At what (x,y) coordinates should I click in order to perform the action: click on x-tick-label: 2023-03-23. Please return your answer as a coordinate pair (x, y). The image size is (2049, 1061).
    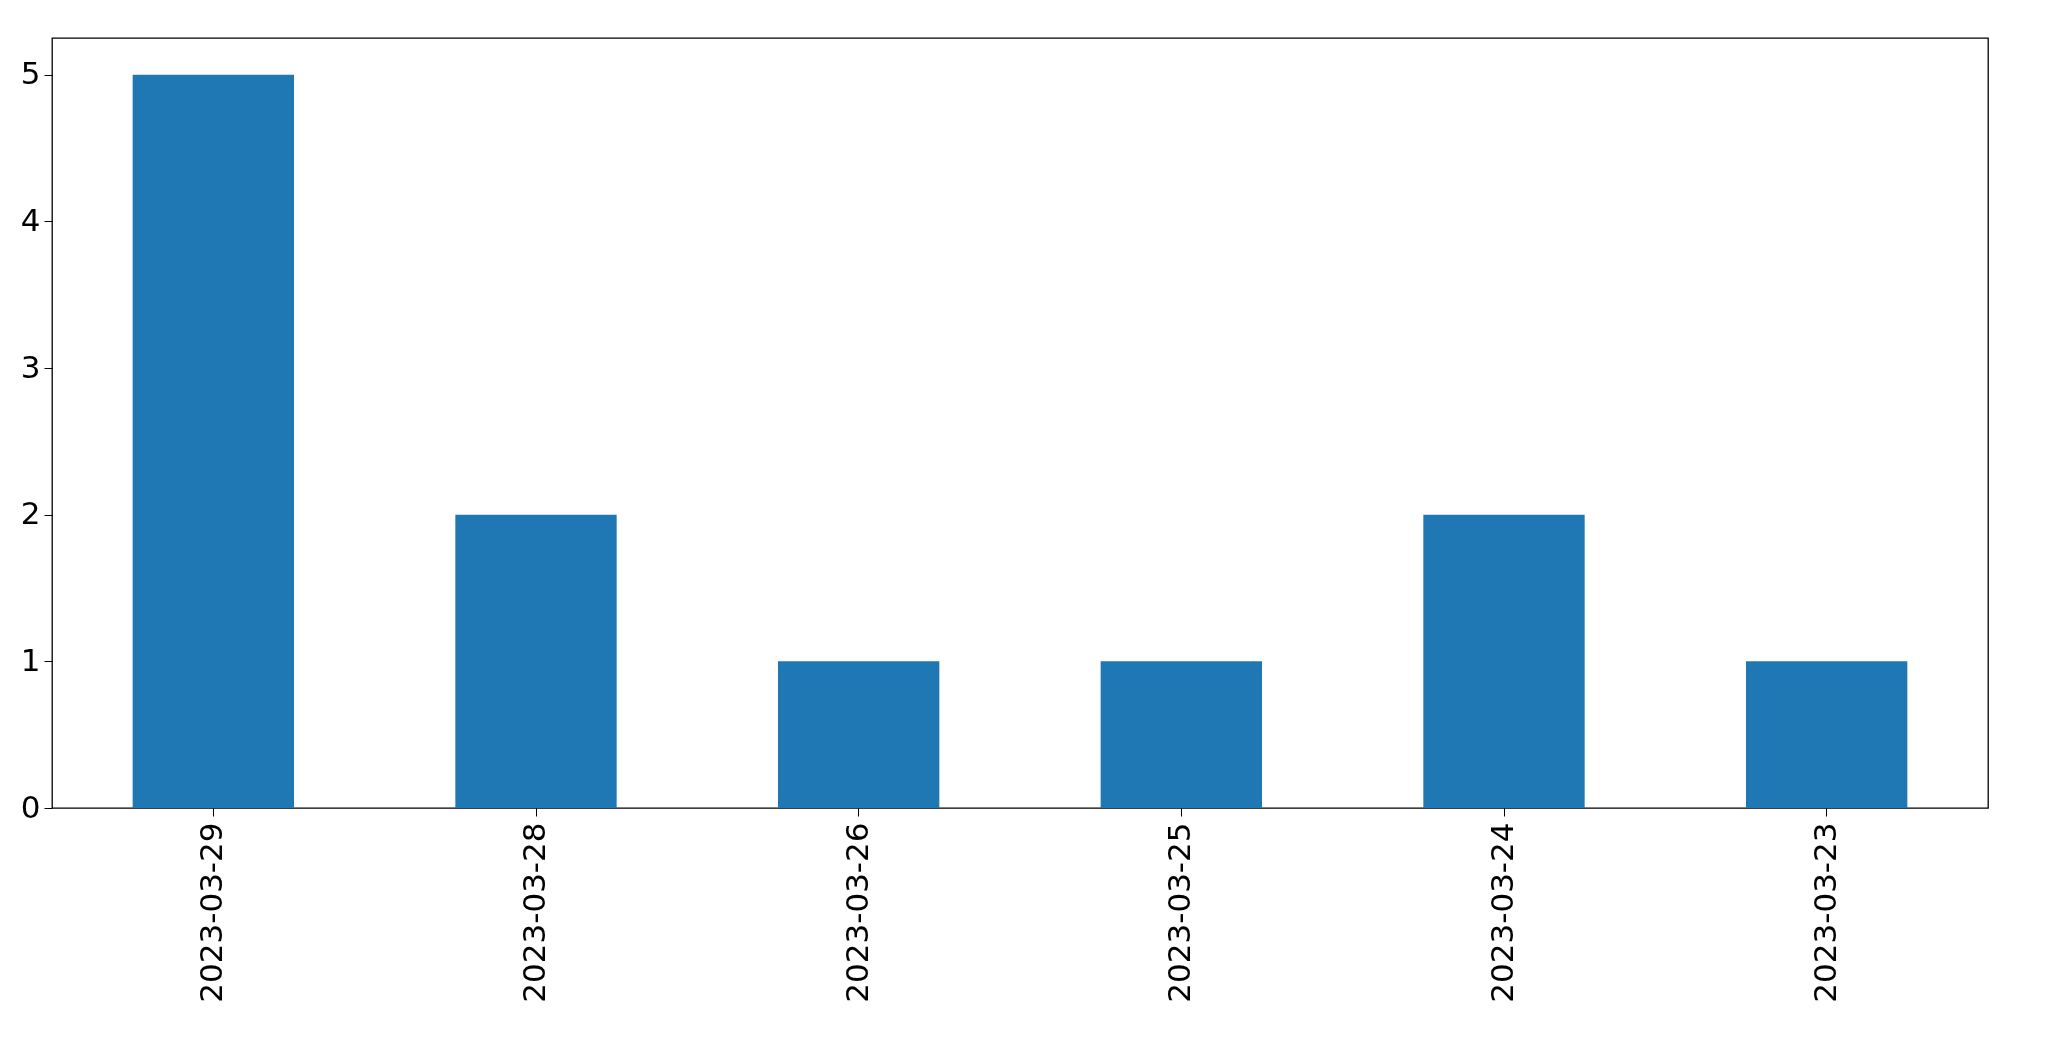
    Looking at the image, I should click on (1824, 912).